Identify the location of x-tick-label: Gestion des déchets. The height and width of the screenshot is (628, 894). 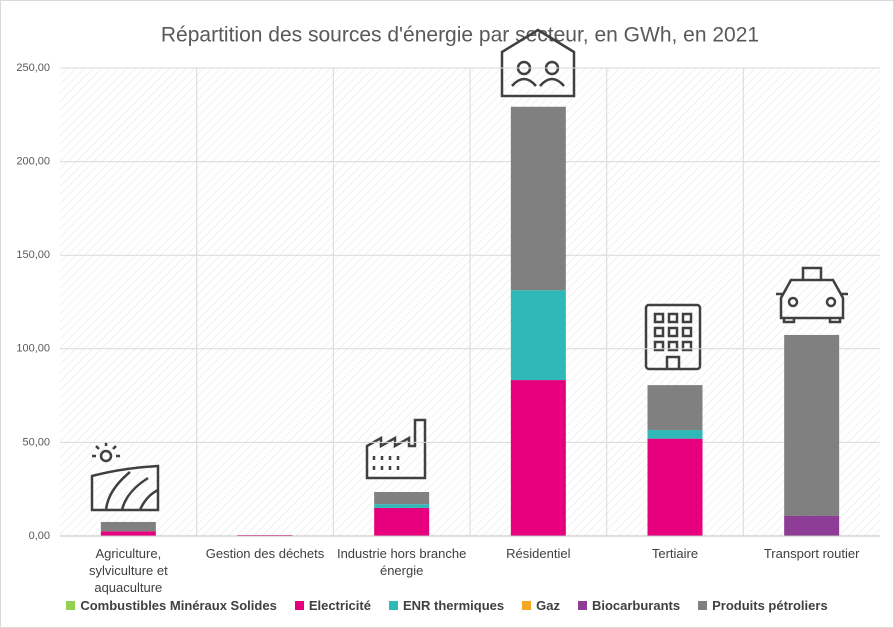
(265, 553).